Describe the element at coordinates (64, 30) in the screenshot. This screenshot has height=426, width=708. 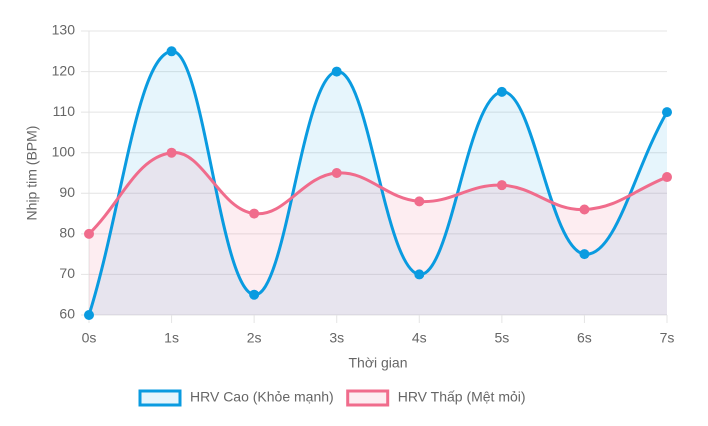
I see `y-tick-label: 130` at that location.